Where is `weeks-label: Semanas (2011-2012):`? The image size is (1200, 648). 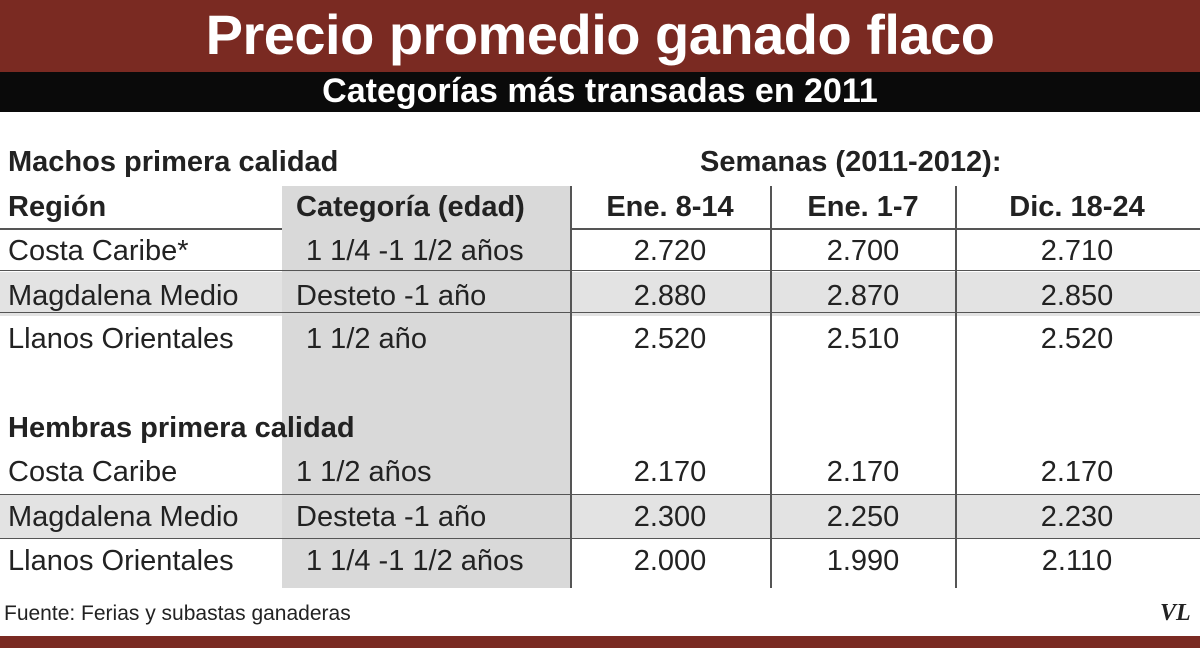
weeks-label: Semanas (2011-2012): is located at coordinates (851, 162).